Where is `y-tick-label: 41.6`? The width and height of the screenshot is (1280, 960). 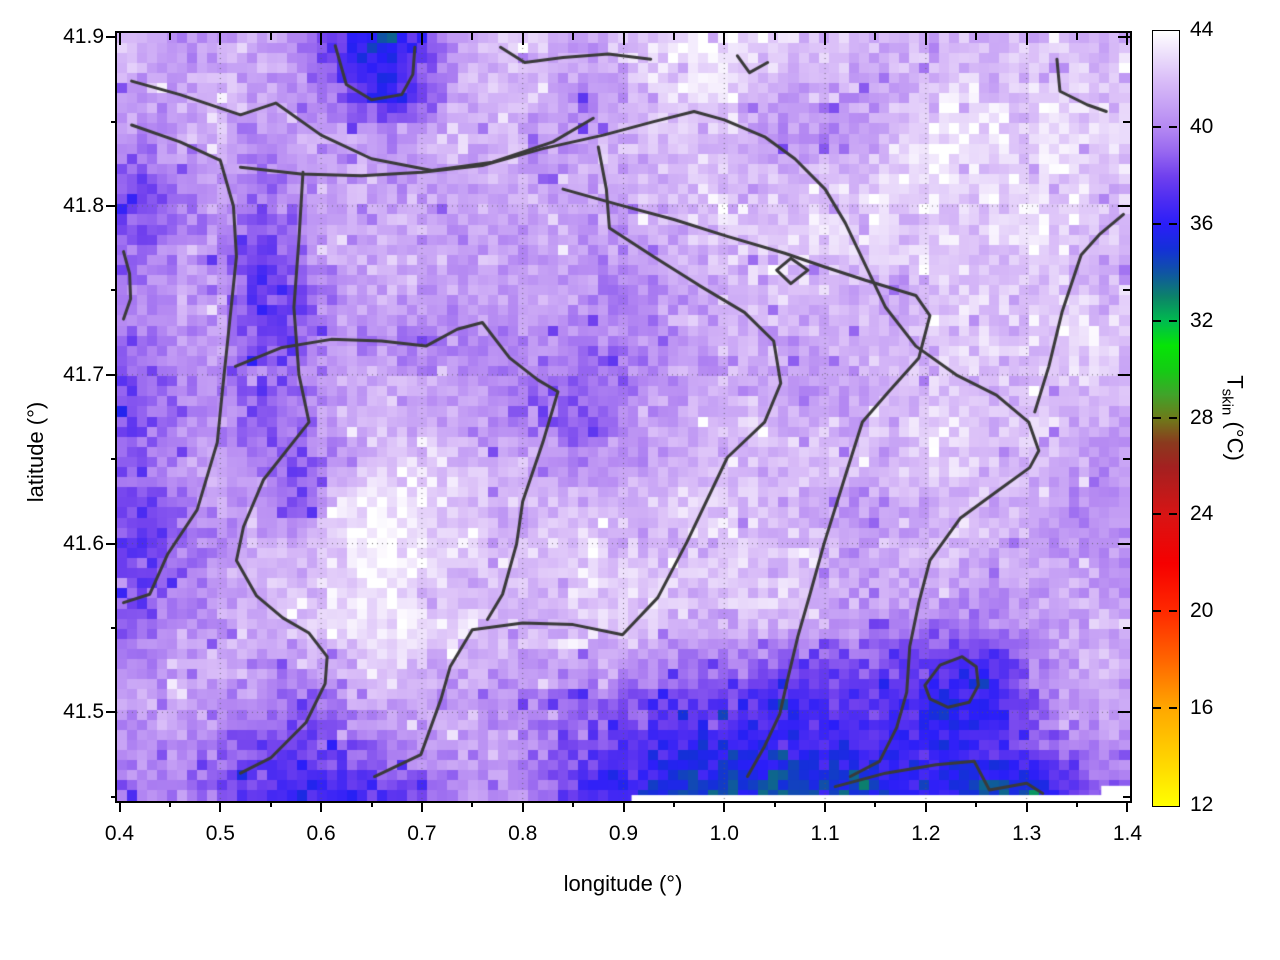
y-tick-label: 41.6 is located at coordinates (83, 543).